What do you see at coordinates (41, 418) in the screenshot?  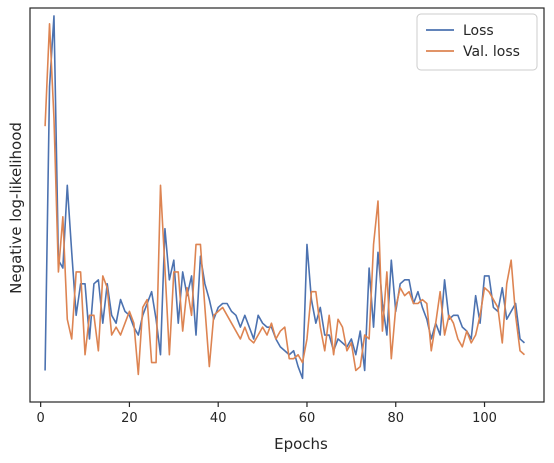 I see `x-tick-label: 0` at bounding box center [41, 418].